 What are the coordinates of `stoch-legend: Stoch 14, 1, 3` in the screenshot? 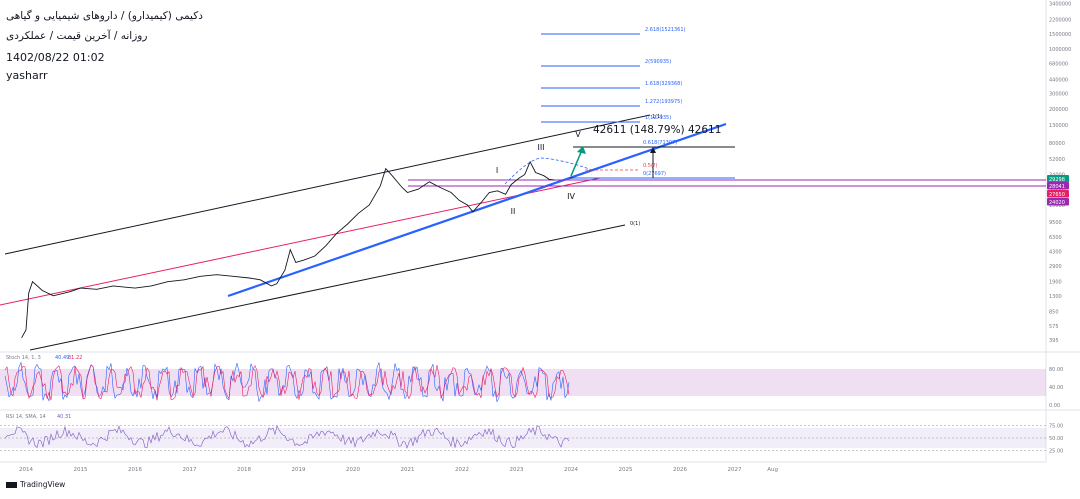 It's located at (23, 358).